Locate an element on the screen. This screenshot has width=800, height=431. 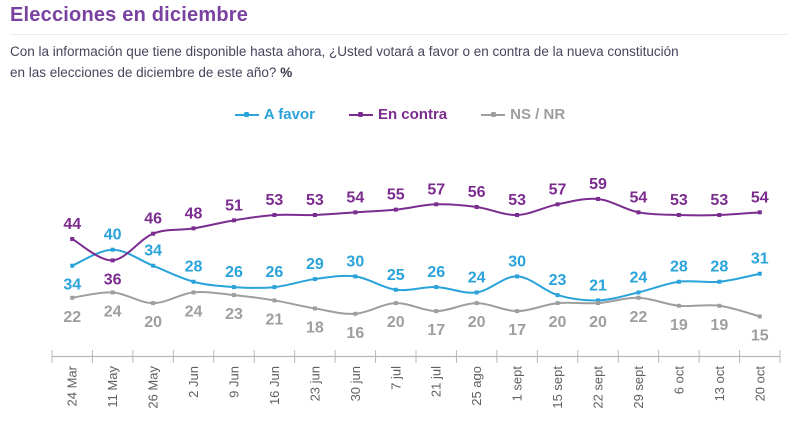
x-axis-label: 20 oct is located at coordinates (759, 384).